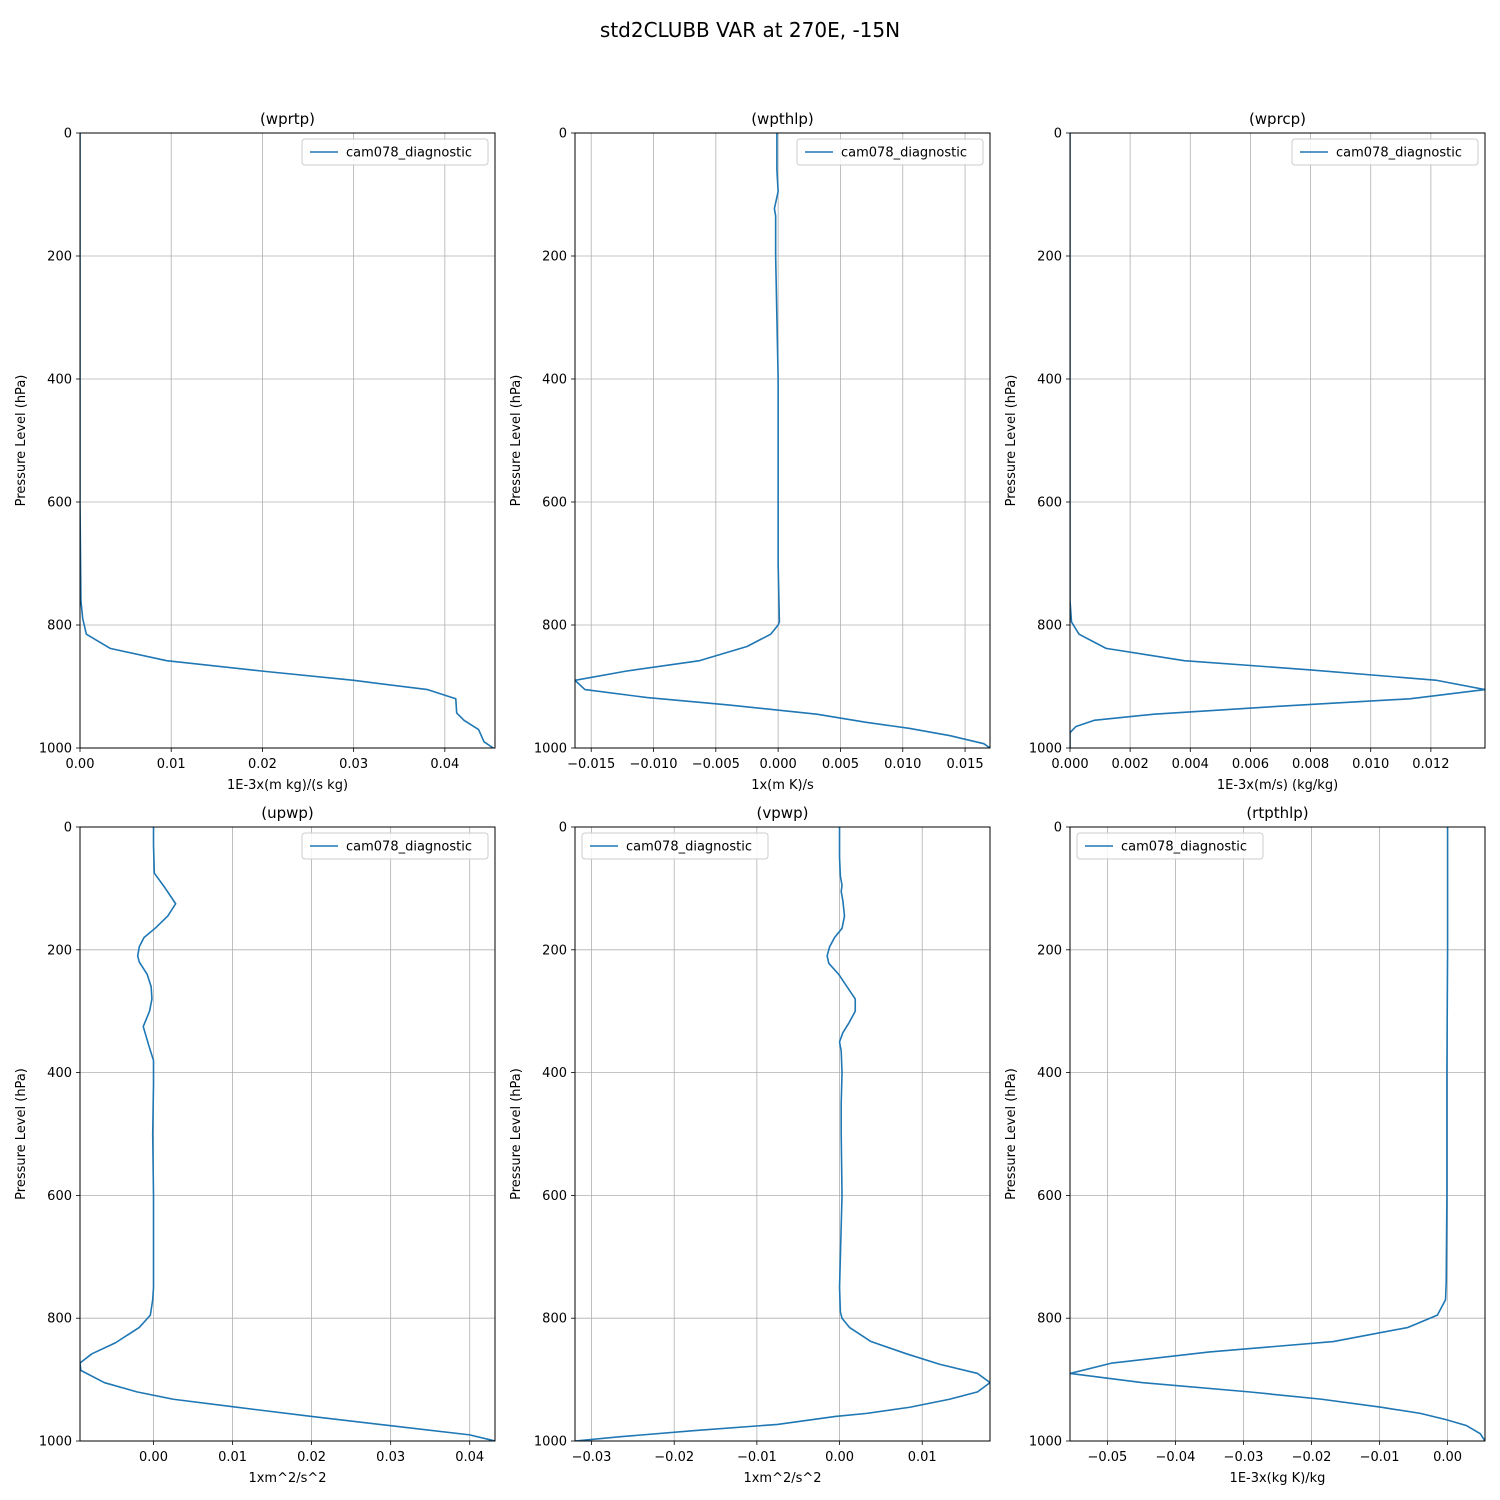  What do you see at coordinates (171, 764) in the screenshot?
I see `x-tick-label: 0.01` at bounding box center [171, 764].